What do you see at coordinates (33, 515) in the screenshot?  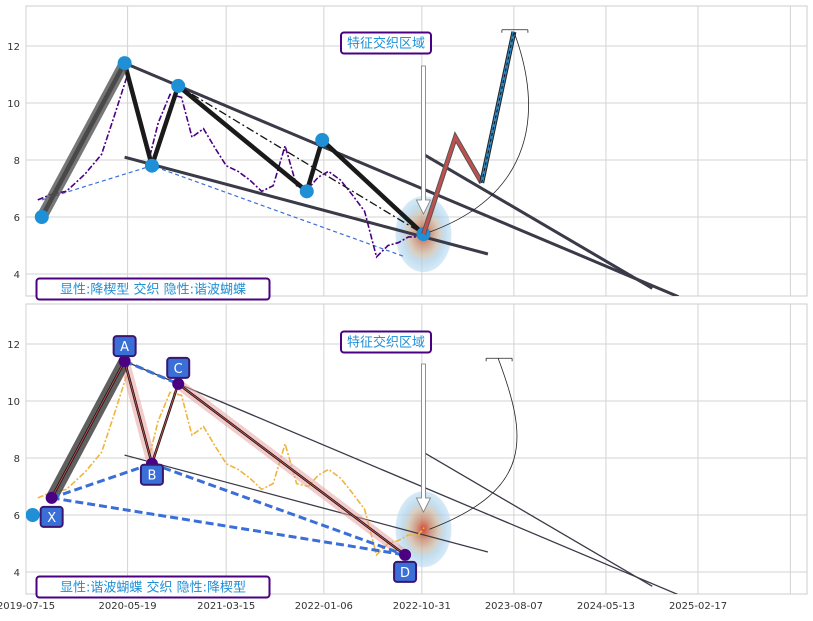 I see `start-node` at bounding box center [33, 515].